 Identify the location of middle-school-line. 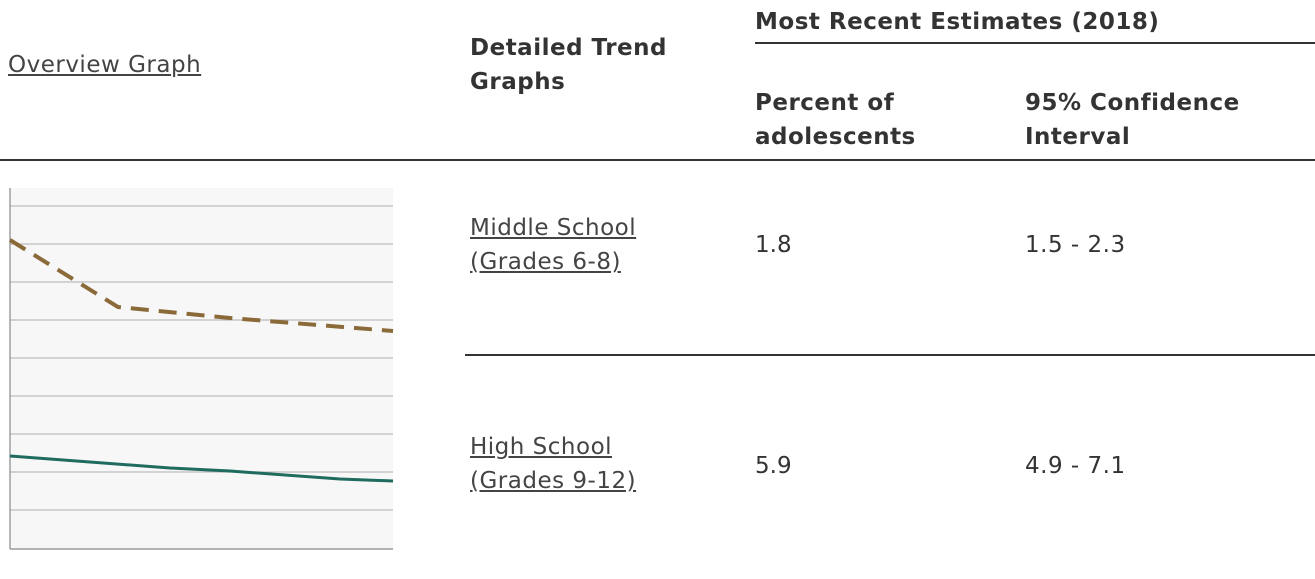
(201, 285).